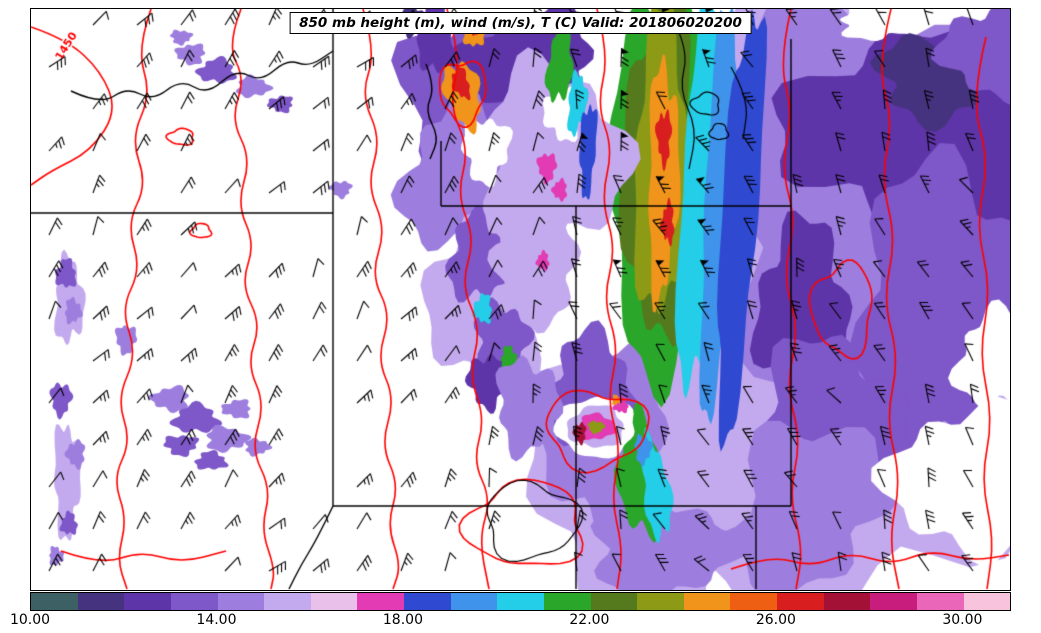  Describe the element at coordinates (775, 620) in the screenshot. I see `colorbar-tick-label: 26.00` at that location.